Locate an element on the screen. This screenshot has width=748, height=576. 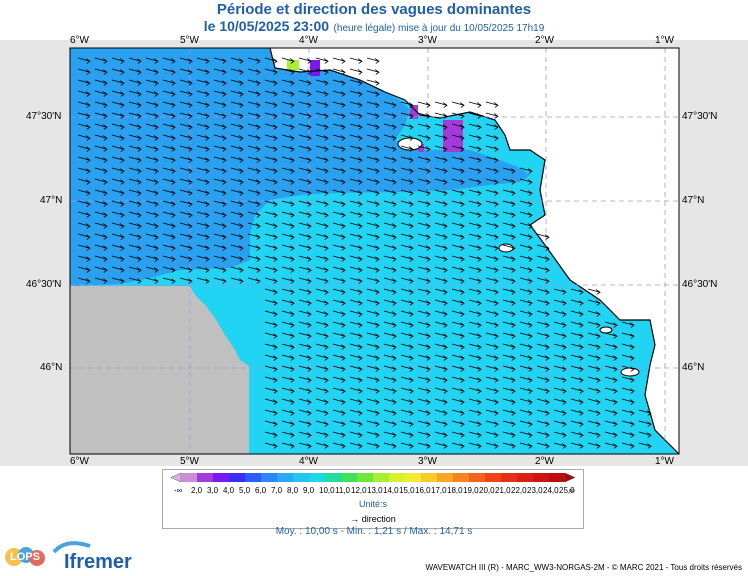
legend-tick-label: 13,0 is located at coordinates (375, 490).